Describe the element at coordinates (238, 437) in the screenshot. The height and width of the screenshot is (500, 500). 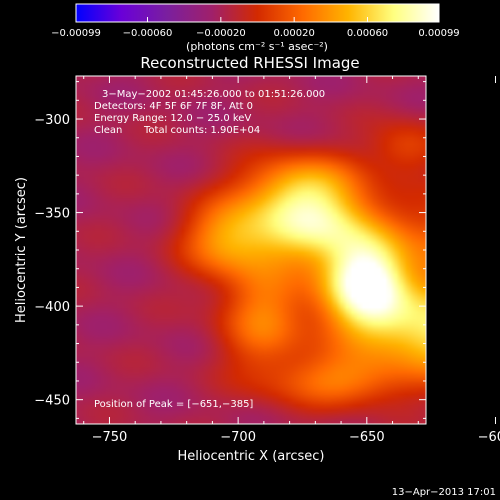
I see `x-tick-label: −700` at that location.